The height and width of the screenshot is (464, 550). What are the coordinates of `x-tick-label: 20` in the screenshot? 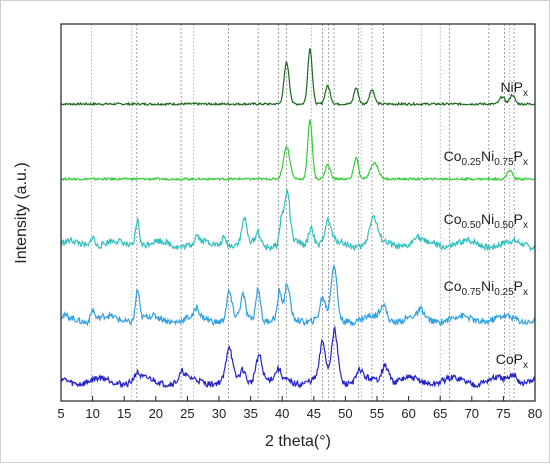 It's located at (156, 413).